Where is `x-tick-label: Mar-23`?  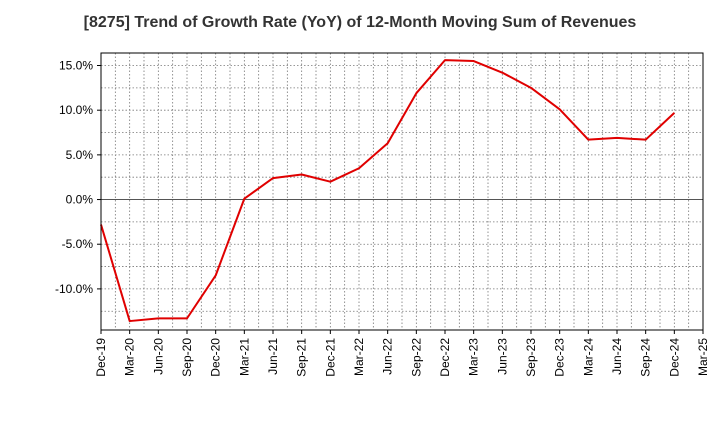
x-tick-label: Mar-23 is located at coordinates (474, 357).